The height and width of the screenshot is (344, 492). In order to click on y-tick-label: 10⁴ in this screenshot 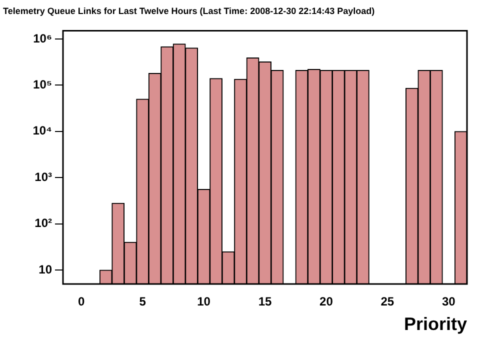, I will do `click(42, 131)`.